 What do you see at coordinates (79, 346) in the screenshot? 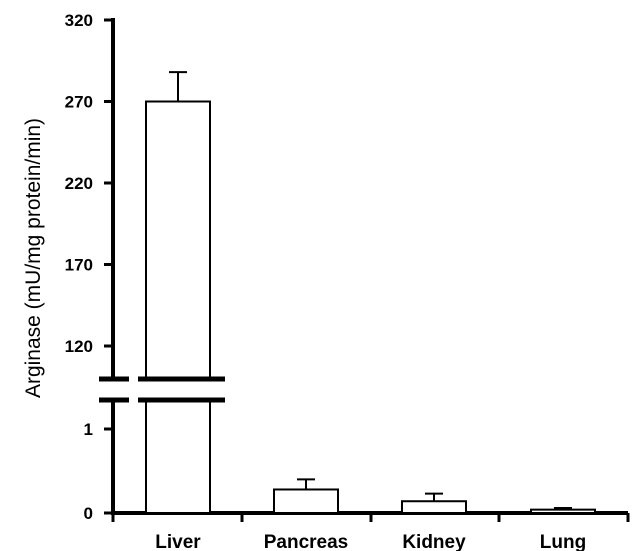
I see `y-tick-label: 120` at bounding box center [79, 346].